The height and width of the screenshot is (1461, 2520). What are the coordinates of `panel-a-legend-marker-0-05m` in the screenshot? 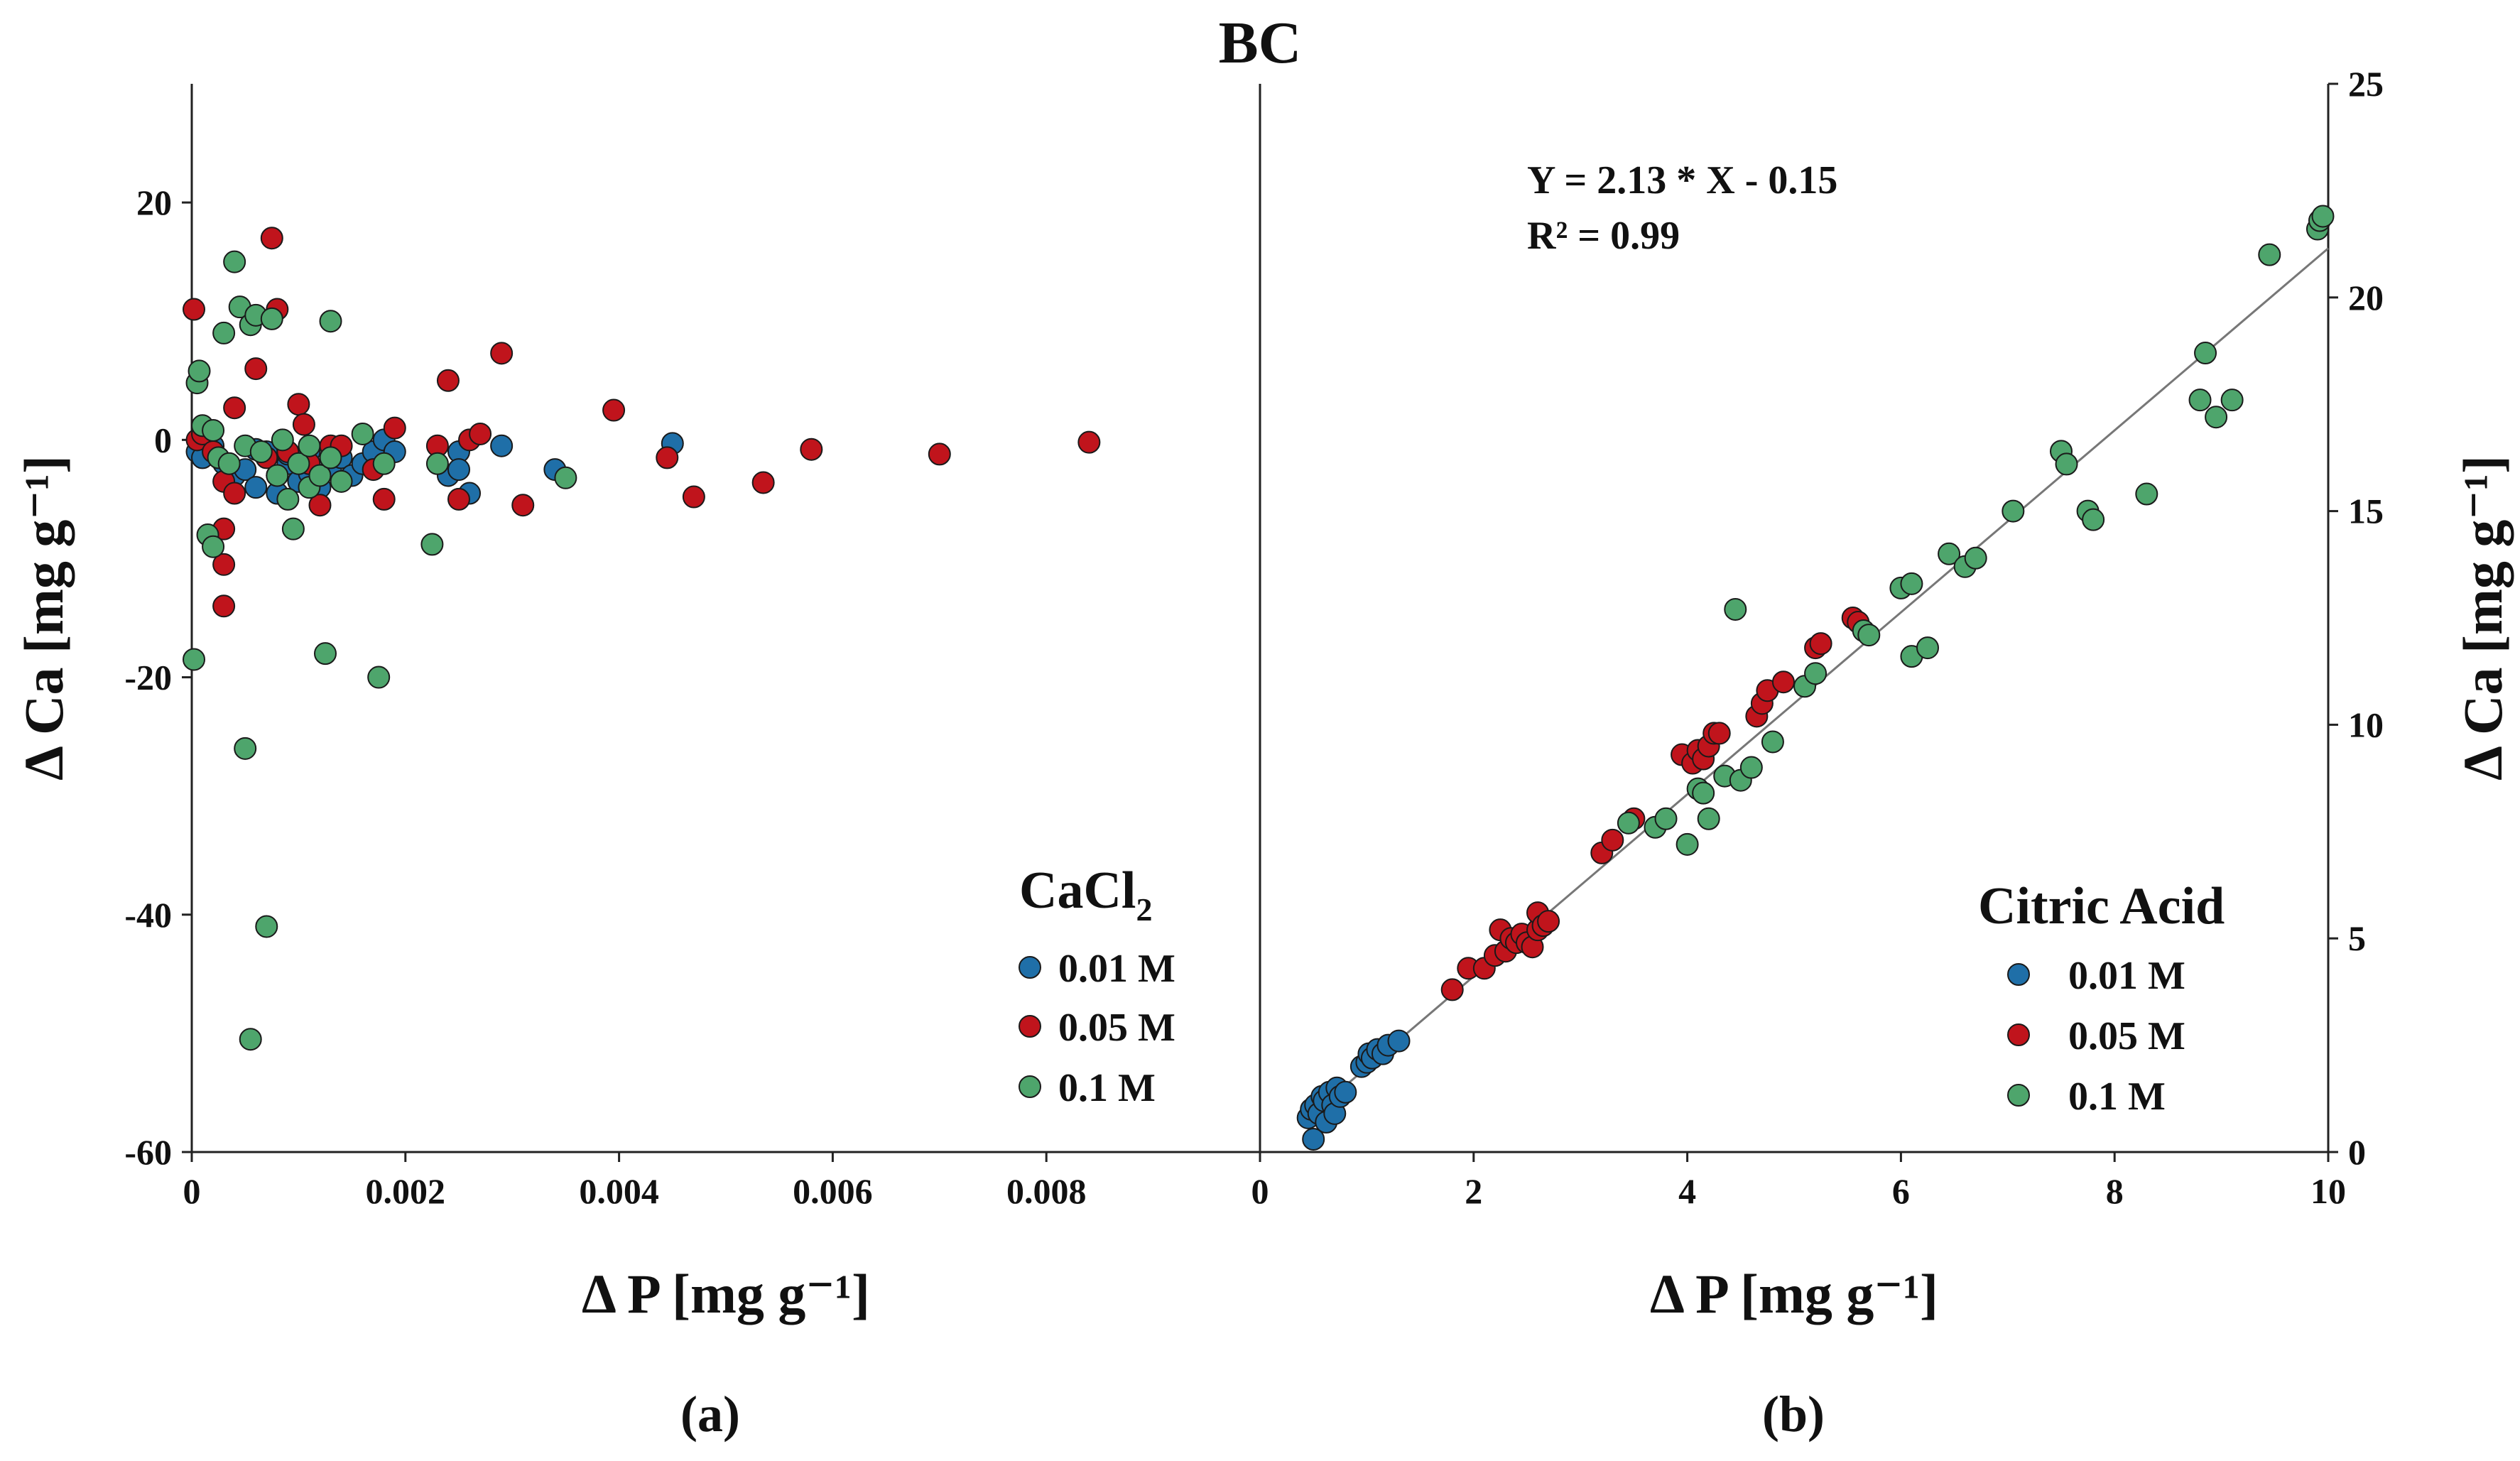 It's located at (1030, 1026).